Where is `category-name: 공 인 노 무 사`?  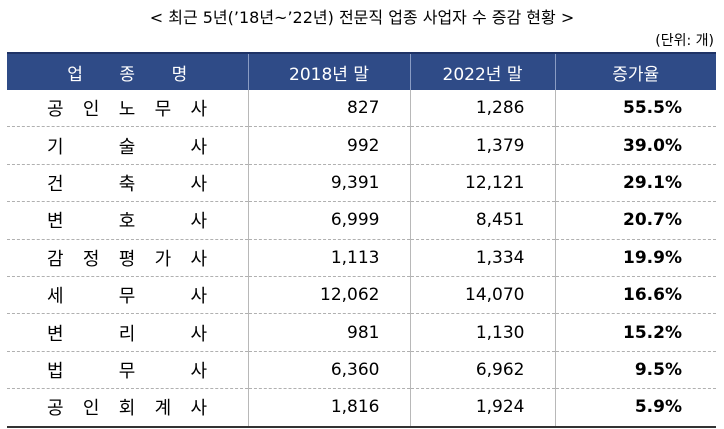
category-name: 공 인 노 무 사 is located at coordinates (127, 110).